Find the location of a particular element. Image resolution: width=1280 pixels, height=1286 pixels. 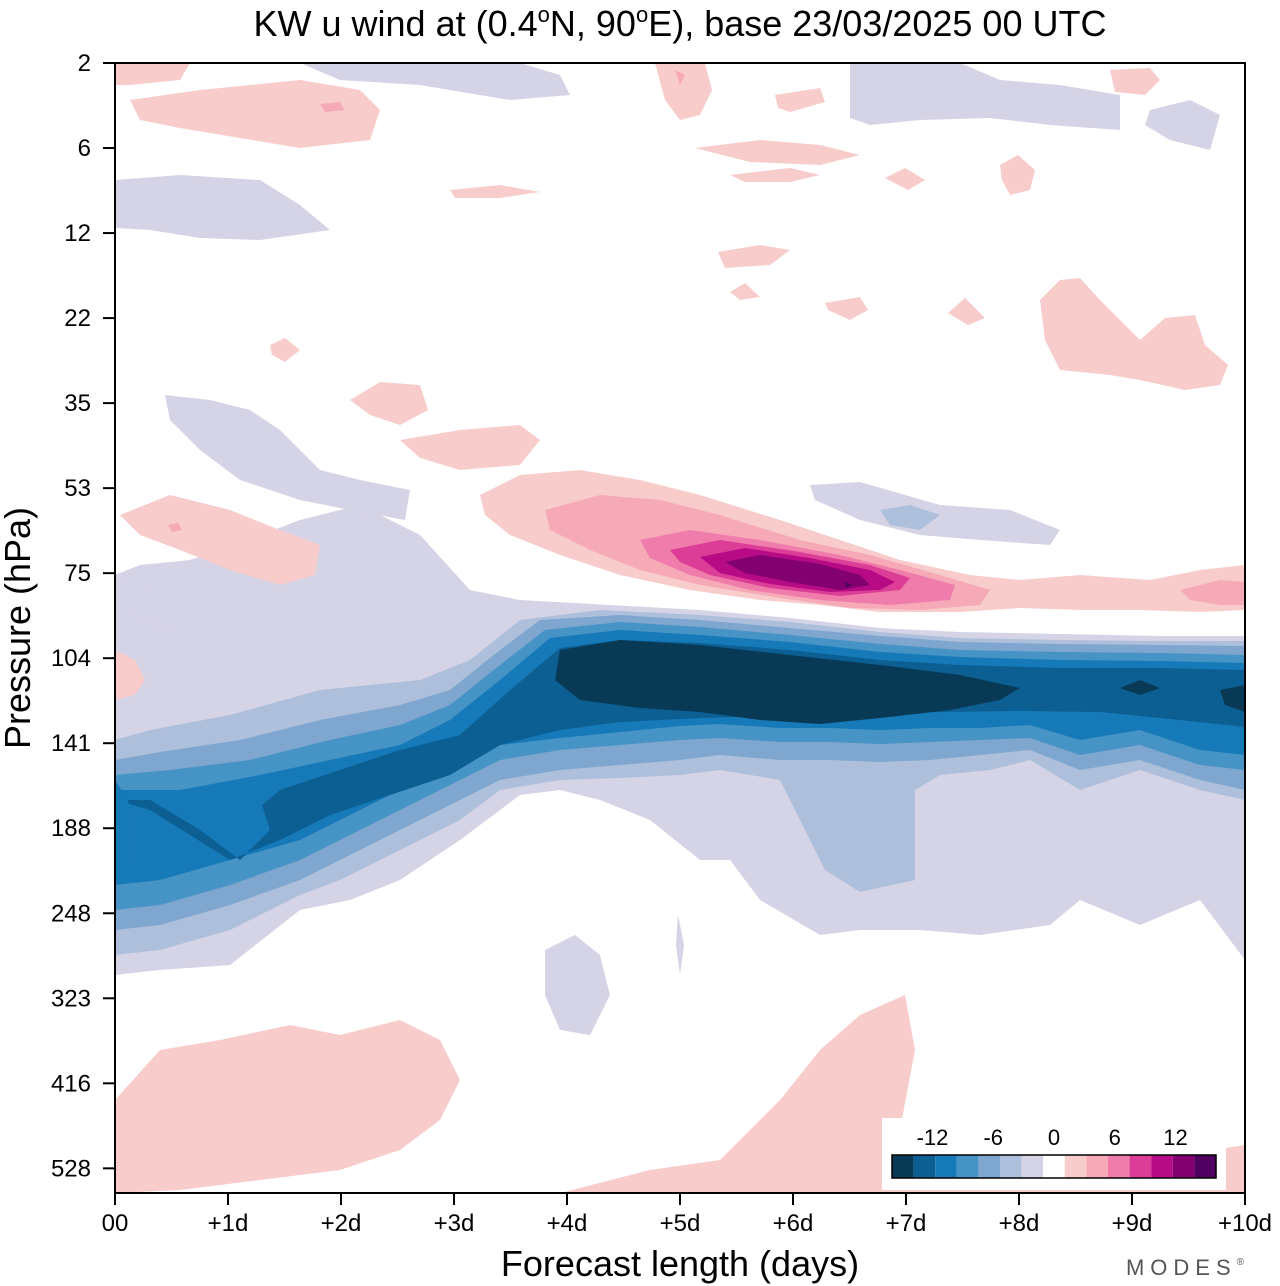

x-tick-label: +5d is located at coordinates (680, 1223).